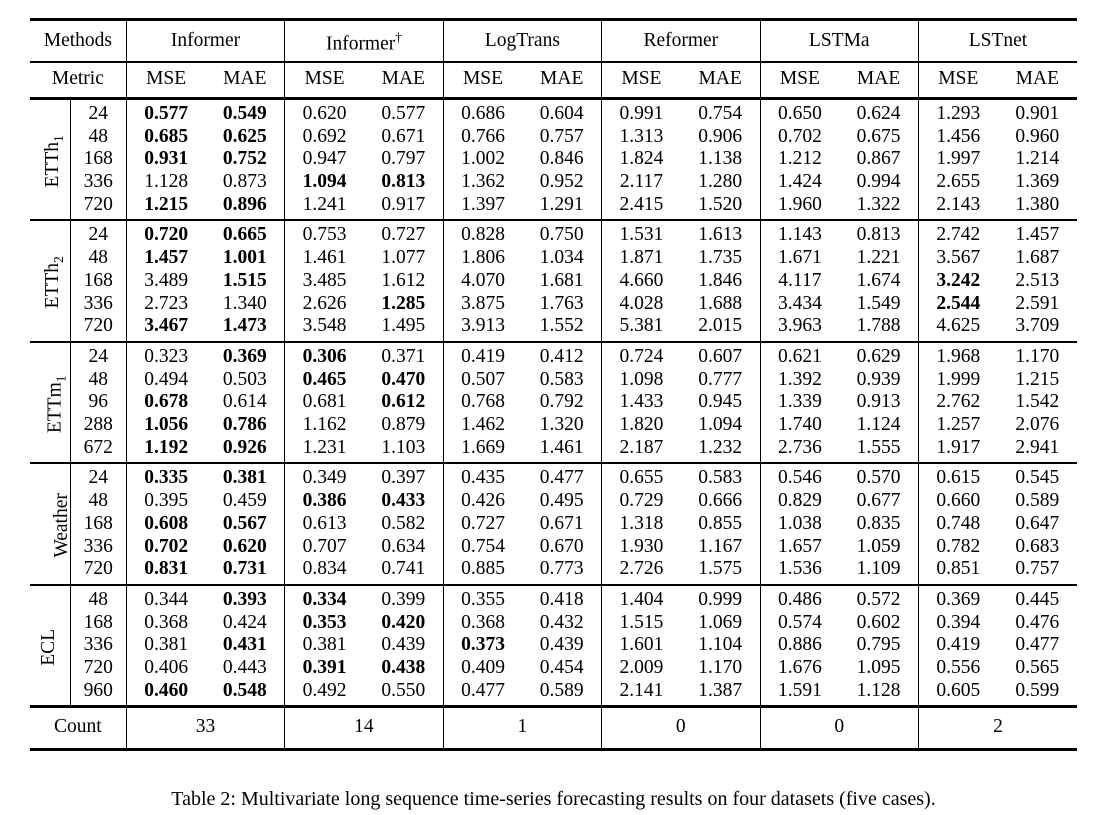 The width and height of the screenshot is (1107, 815). What do you see at coordinates (403, 571) in the screenshot?
I see `value-cell: 0.741` at bounding box center [403, 571].